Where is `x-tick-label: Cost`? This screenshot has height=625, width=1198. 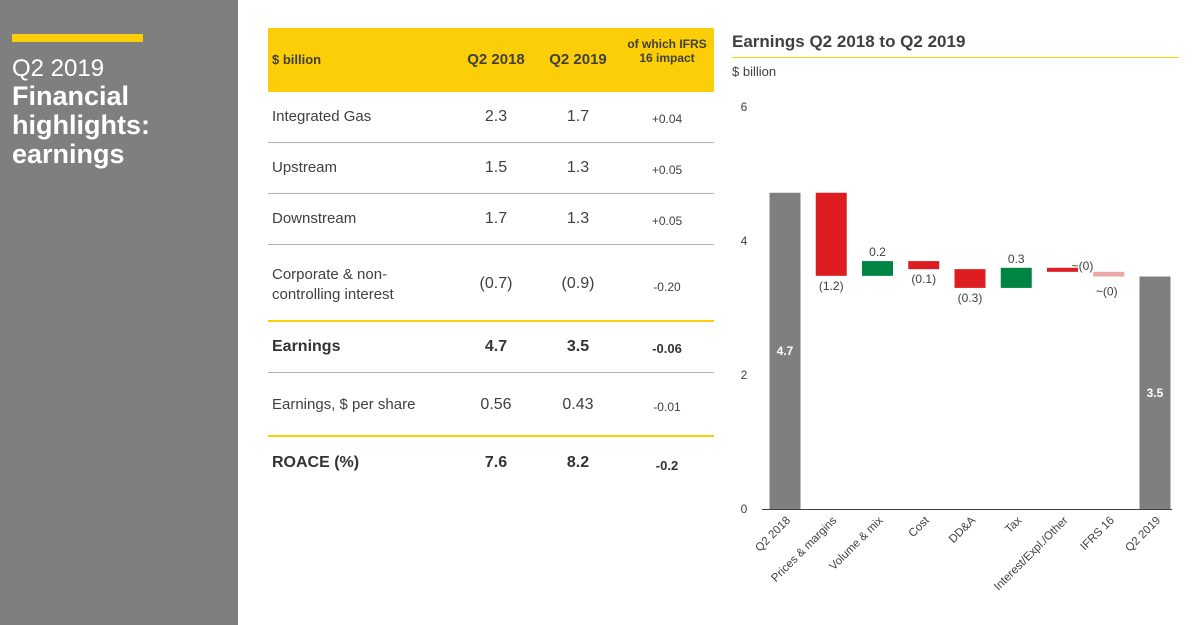
x-tick-label: Cost is located at coordinates (920, 527).